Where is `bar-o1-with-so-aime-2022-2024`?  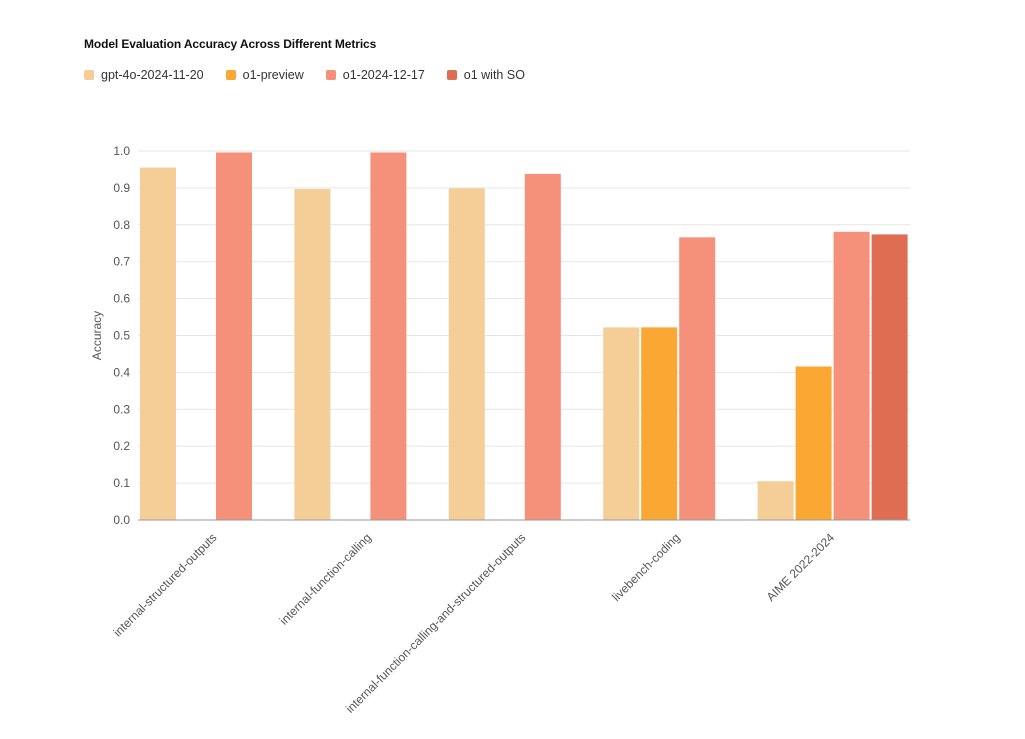
bar-o1-with-so-aime-2022-2024 is located at coordinates (889, 377).